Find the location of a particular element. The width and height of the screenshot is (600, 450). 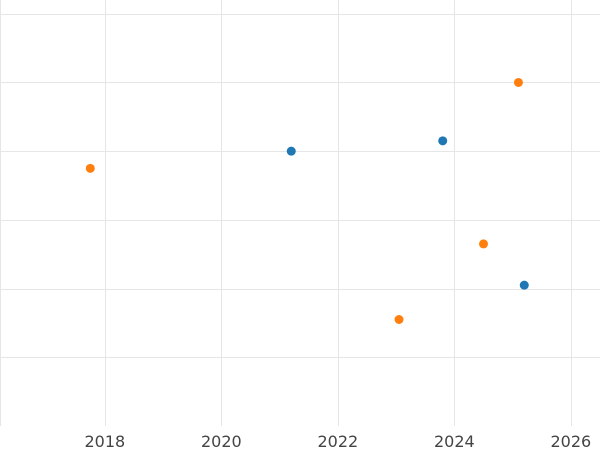

x-axis-tick-labels: 2018 2020 2022 2024 2026 is located at coordinates (337, 441).